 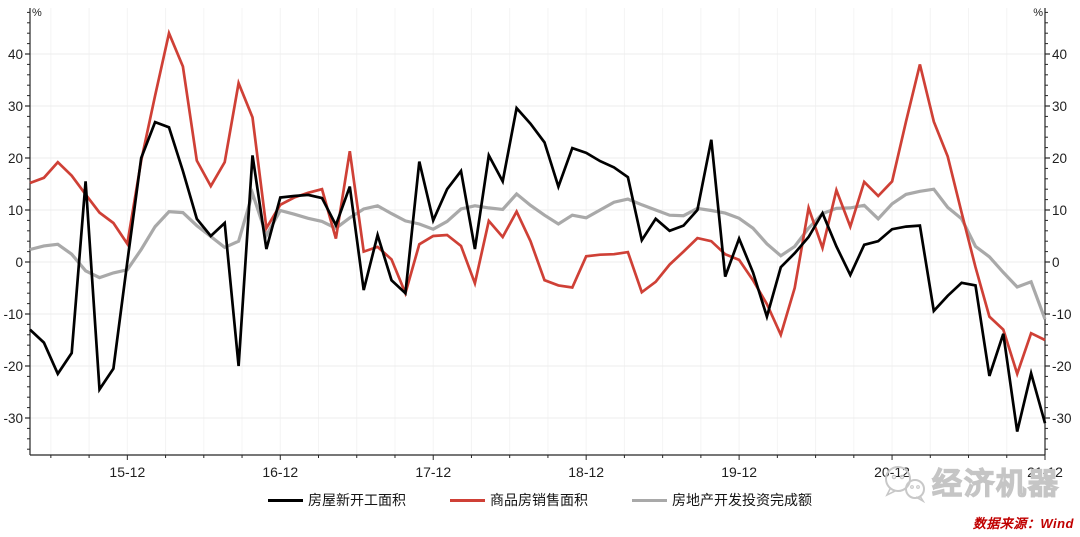 I want to click on legend-line-swatch-black, so click(x=285, y=500).